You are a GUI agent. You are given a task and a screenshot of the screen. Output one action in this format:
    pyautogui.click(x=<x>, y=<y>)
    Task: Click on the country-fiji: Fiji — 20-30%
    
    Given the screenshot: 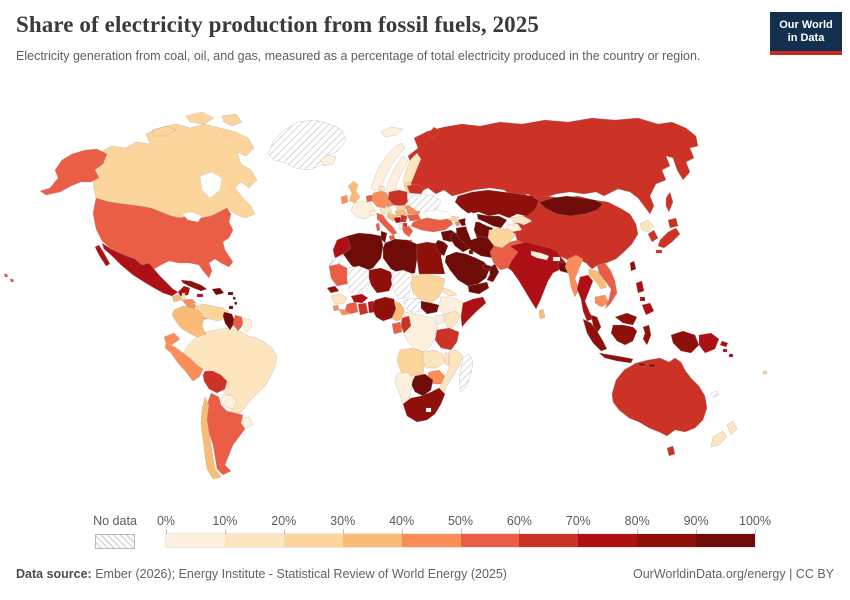 What is the action you would take?
    pyautogui.click(x=765, y=372)
    